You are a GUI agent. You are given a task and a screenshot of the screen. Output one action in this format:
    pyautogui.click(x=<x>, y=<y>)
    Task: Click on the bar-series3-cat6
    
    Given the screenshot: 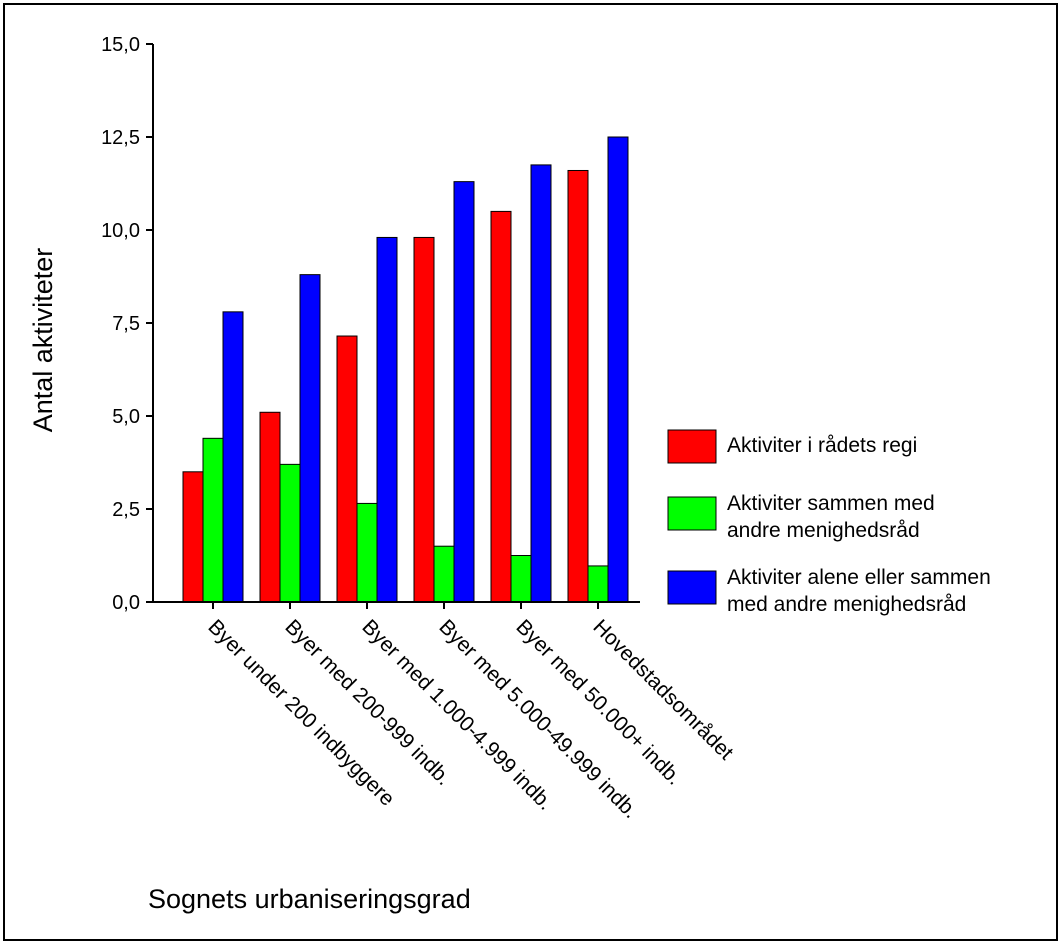 What is the action you would take?
    pyautogui.click(x=618, y=369)
    